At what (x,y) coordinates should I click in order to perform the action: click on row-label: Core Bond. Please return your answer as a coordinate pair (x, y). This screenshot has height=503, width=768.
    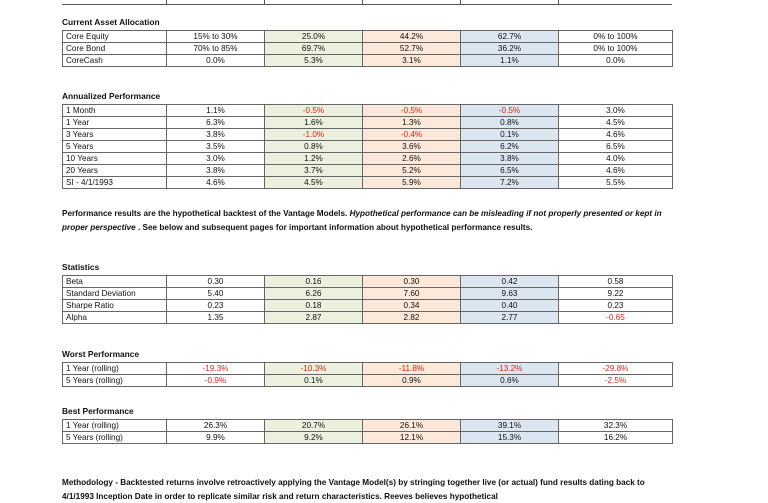
    Looking at the image, I should click on (114, 48).